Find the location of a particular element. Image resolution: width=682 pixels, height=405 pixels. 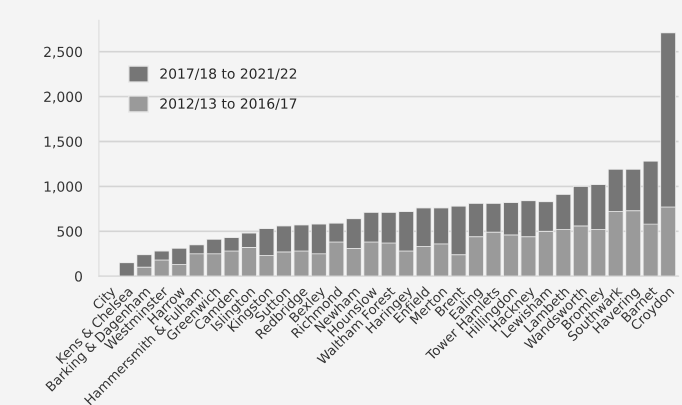

y-tick-label: 500 is located at coordinates (69, 231).